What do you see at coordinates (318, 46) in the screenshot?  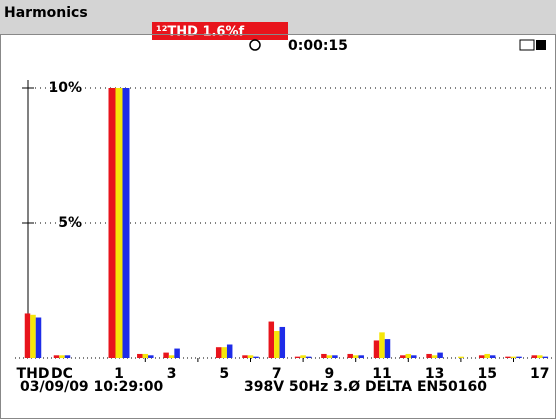 I see `timer: 0:00:15` at bounding box center [318, 46].